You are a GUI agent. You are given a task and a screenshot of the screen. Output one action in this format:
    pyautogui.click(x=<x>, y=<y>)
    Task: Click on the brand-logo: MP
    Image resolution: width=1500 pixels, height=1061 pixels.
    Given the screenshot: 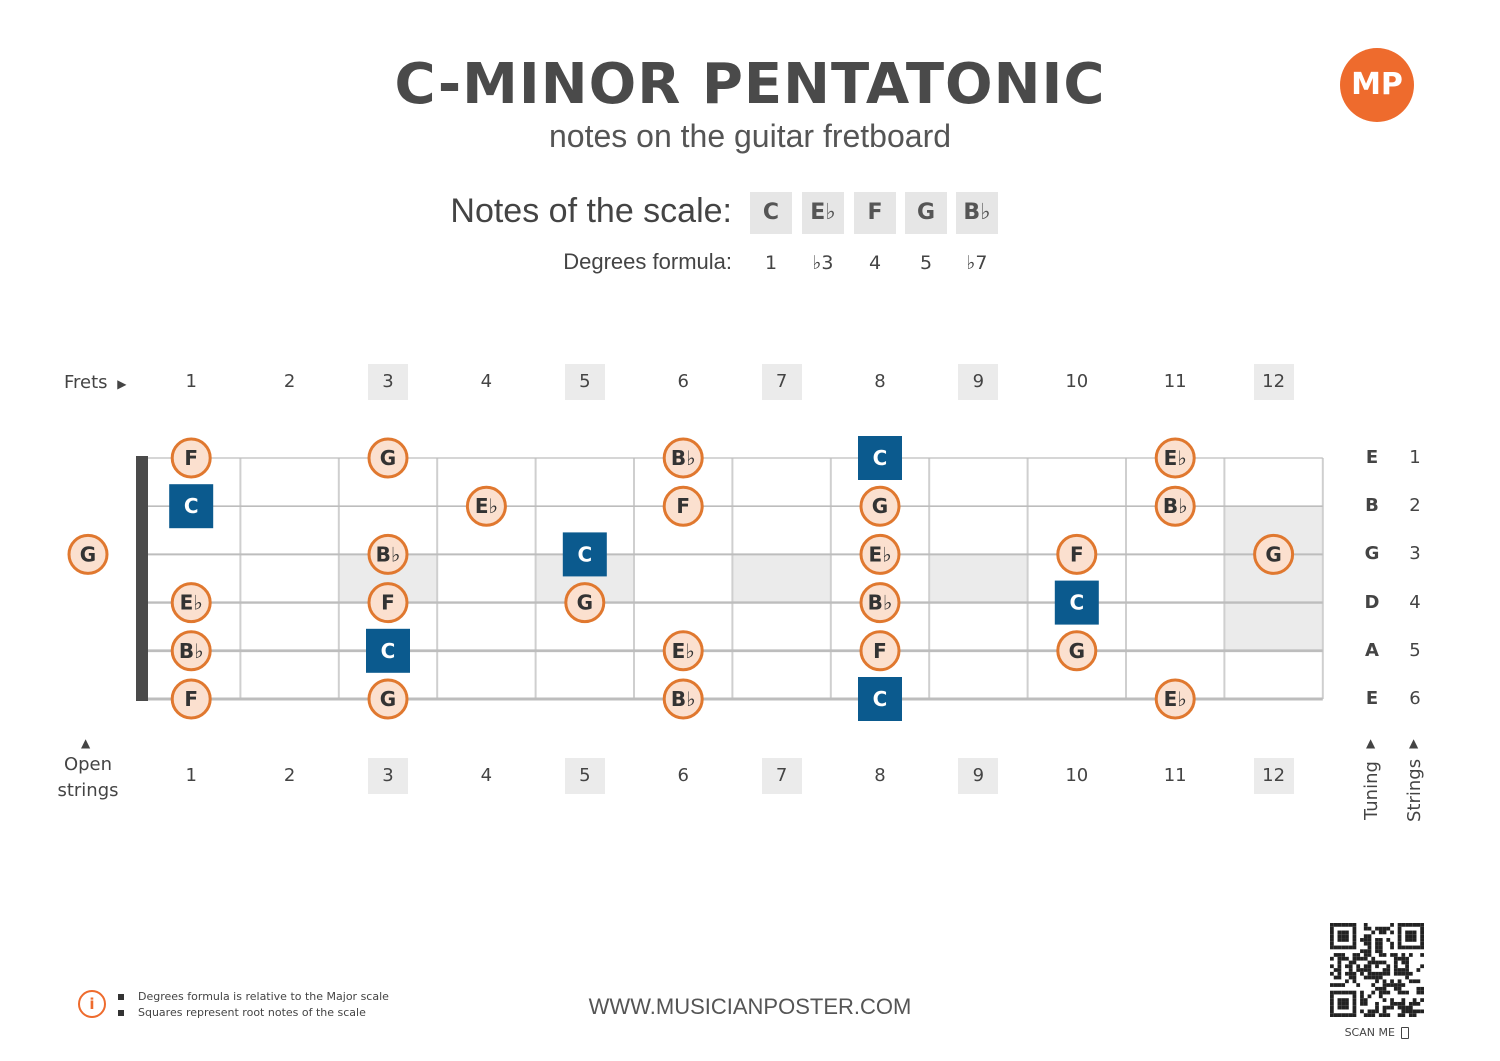 What is the action you would take?
    pyautogui.click(x=1377, y=85)
    